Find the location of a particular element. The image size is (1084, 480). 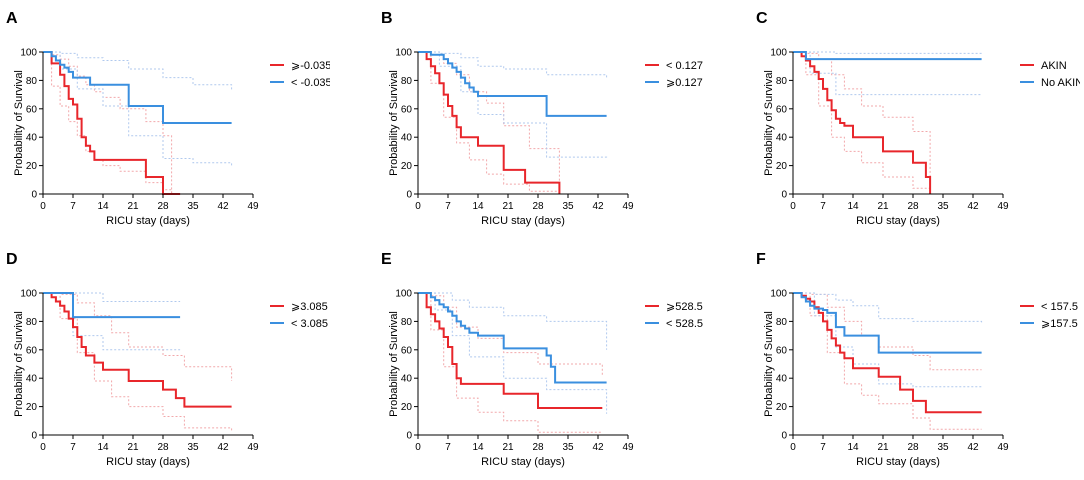

panel-label: B is located at coordinates (387, 18).